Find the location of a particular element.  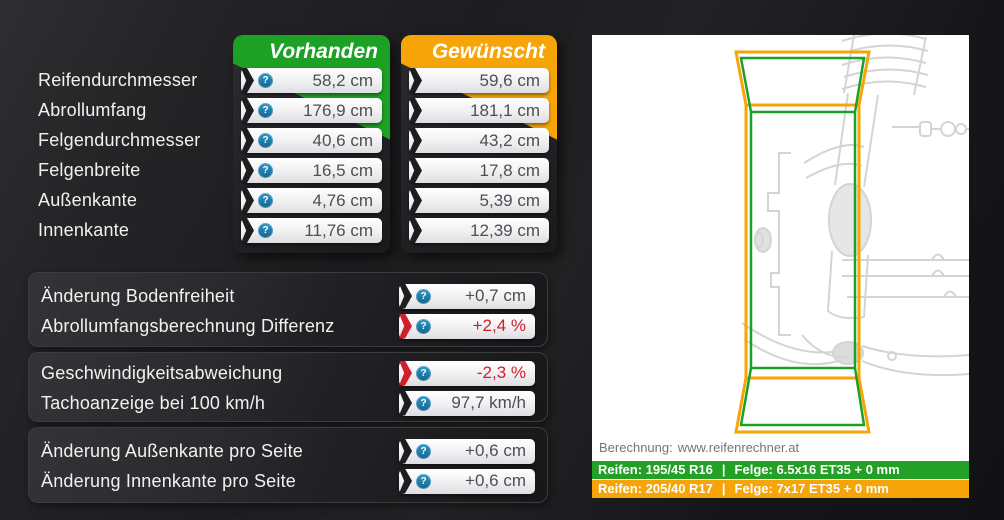

value-pill: ? 4,76 cm is located at coordinates (311, 200).